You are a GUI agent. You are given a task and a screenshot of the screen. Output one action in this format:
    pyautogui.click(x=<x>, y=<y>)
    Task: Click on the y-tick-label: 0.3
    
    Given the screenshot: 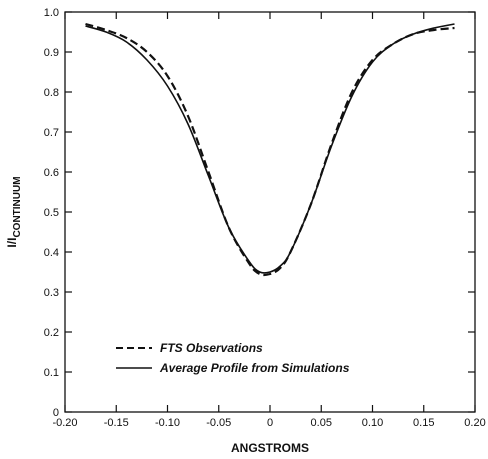 What is the action you would take?
    pyautogui.click(x=51, y=293)
    